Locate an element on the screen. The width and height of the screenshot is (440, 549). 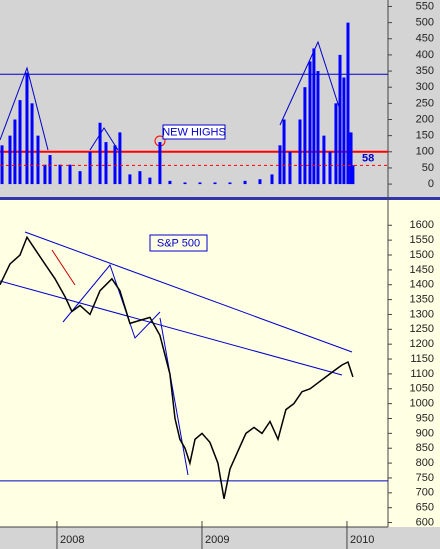
panel-divider is located at coordinates (220, 198).